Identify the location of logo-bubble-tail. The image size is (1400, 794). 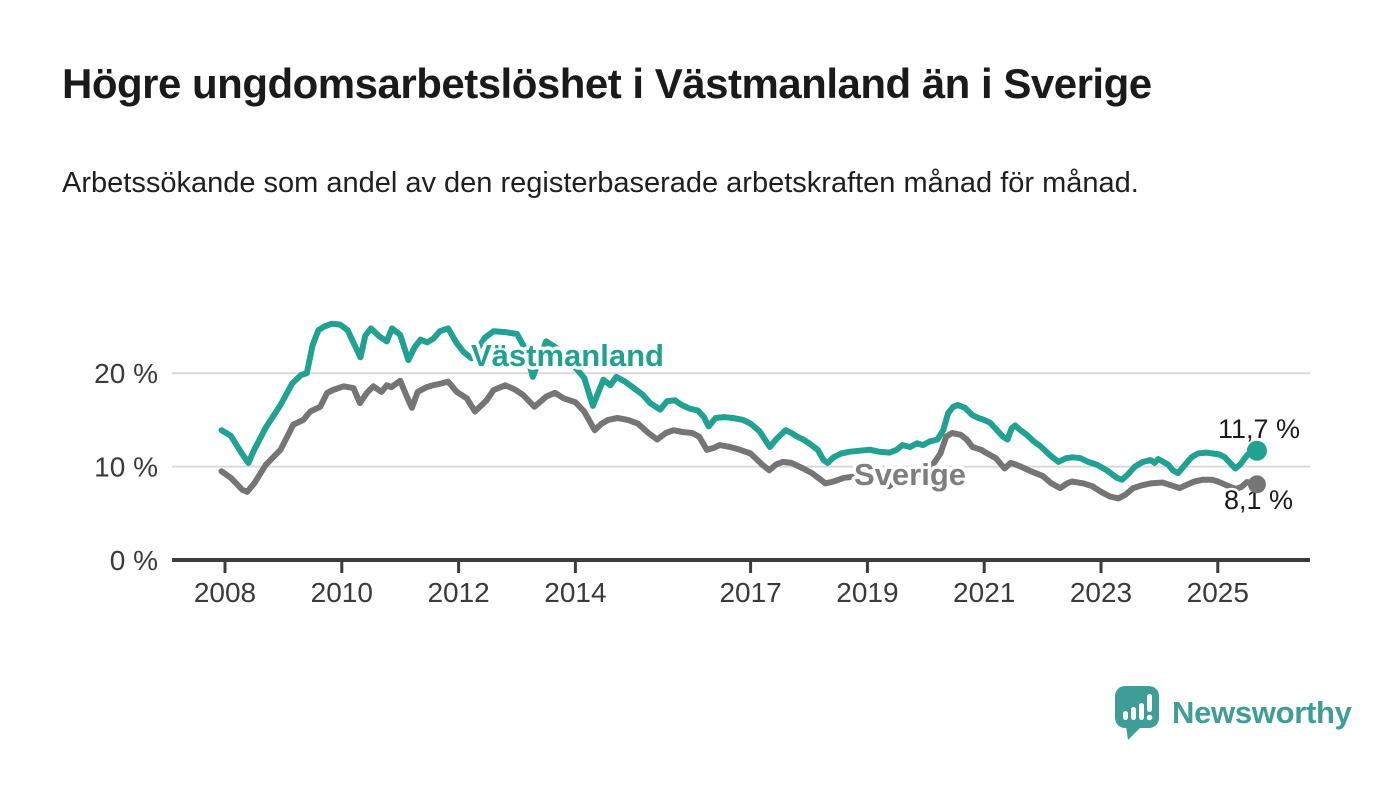
(1134, 733).